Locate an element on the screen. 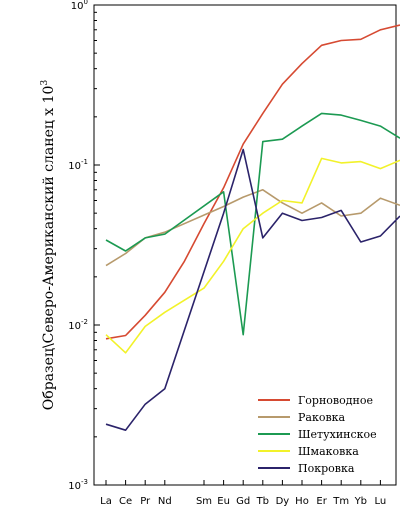  x-tick-label: Er is located at coordinates (321, 501).